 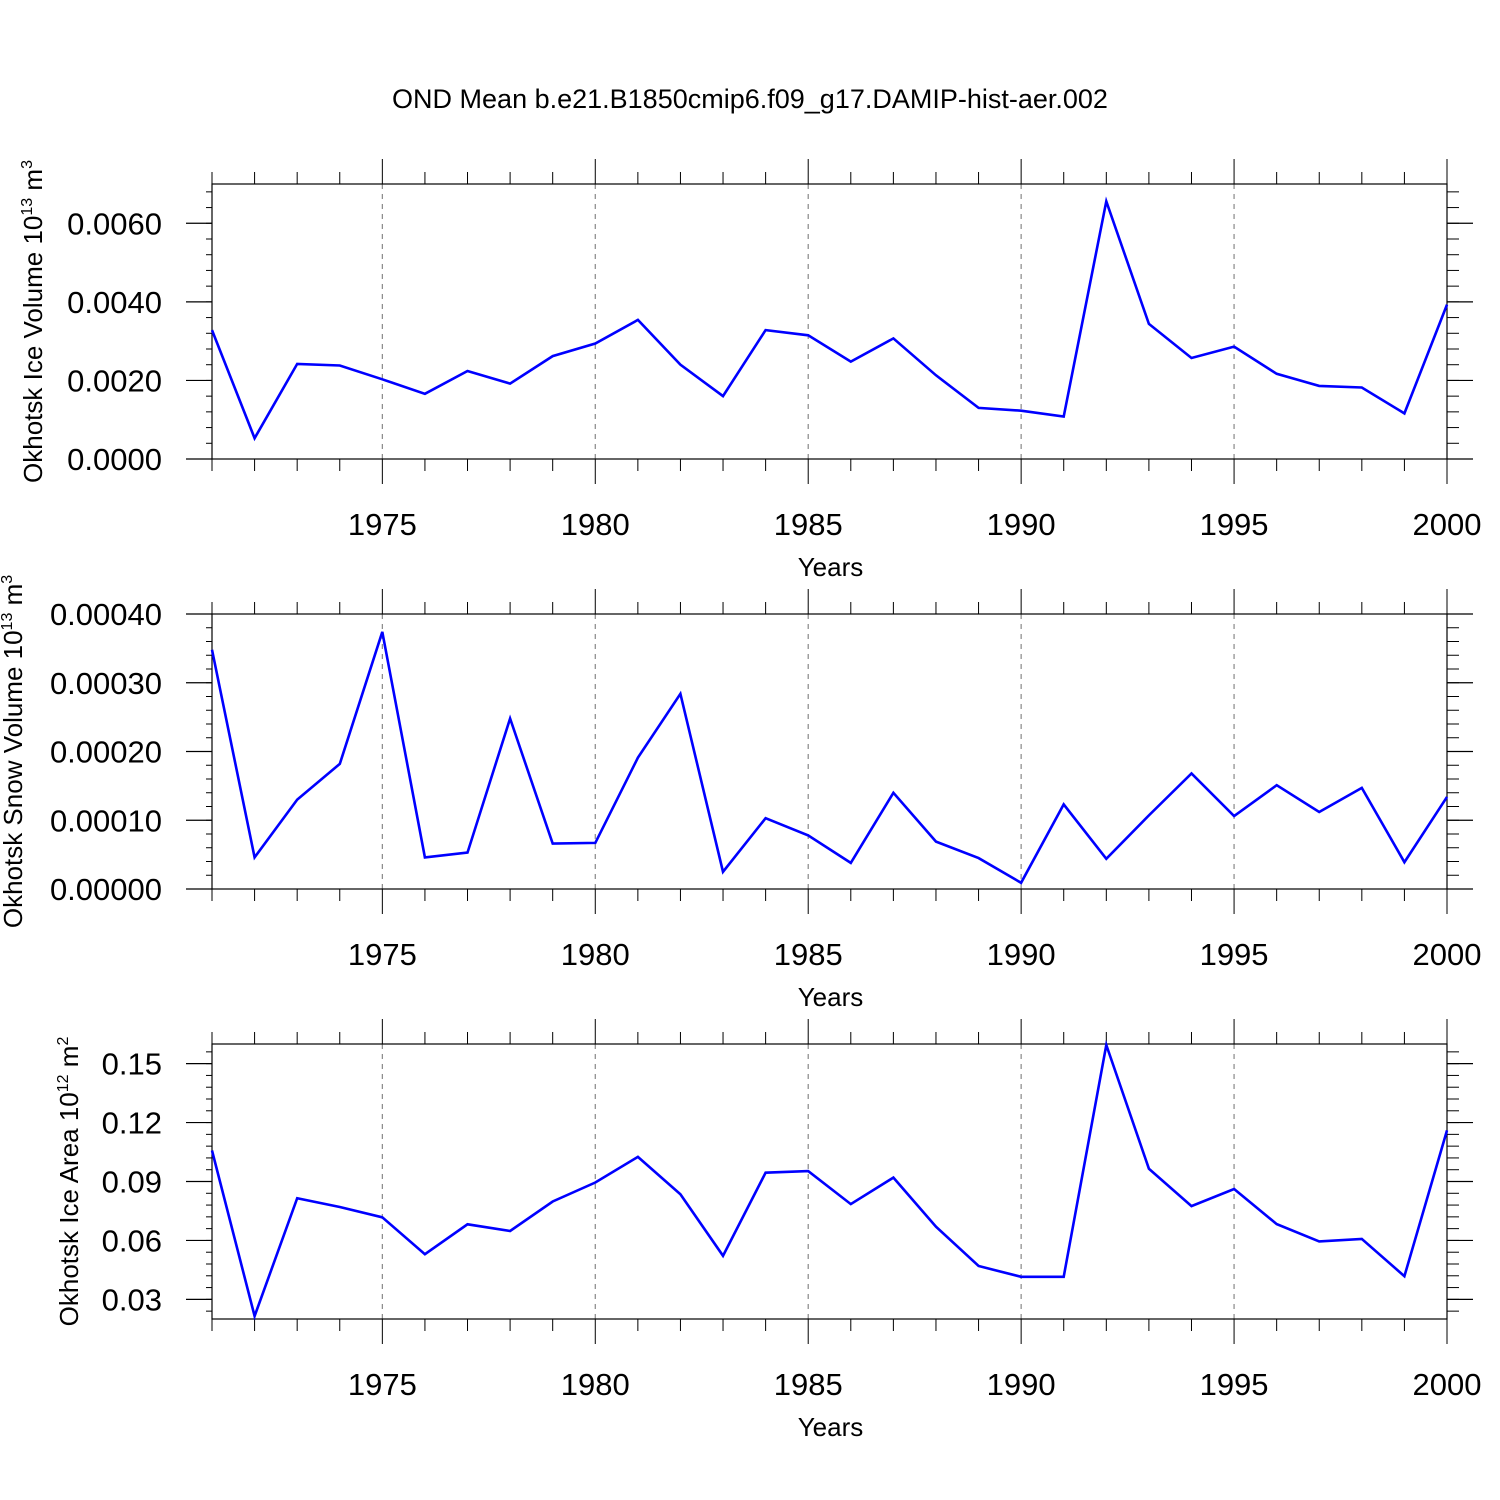 What do you see at coordinates (132, 1123) in the screenshot?
I see `y-tick-label: 0.12` at bounding box center [132, 1123].